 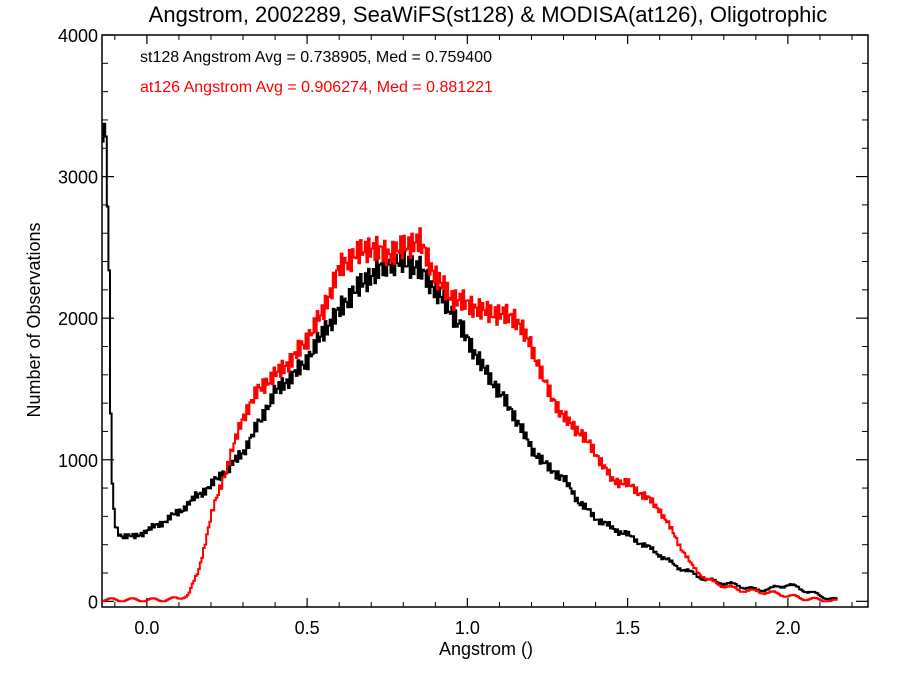 I want to click on y-tick-label: 0, so click(x=93, y=602).